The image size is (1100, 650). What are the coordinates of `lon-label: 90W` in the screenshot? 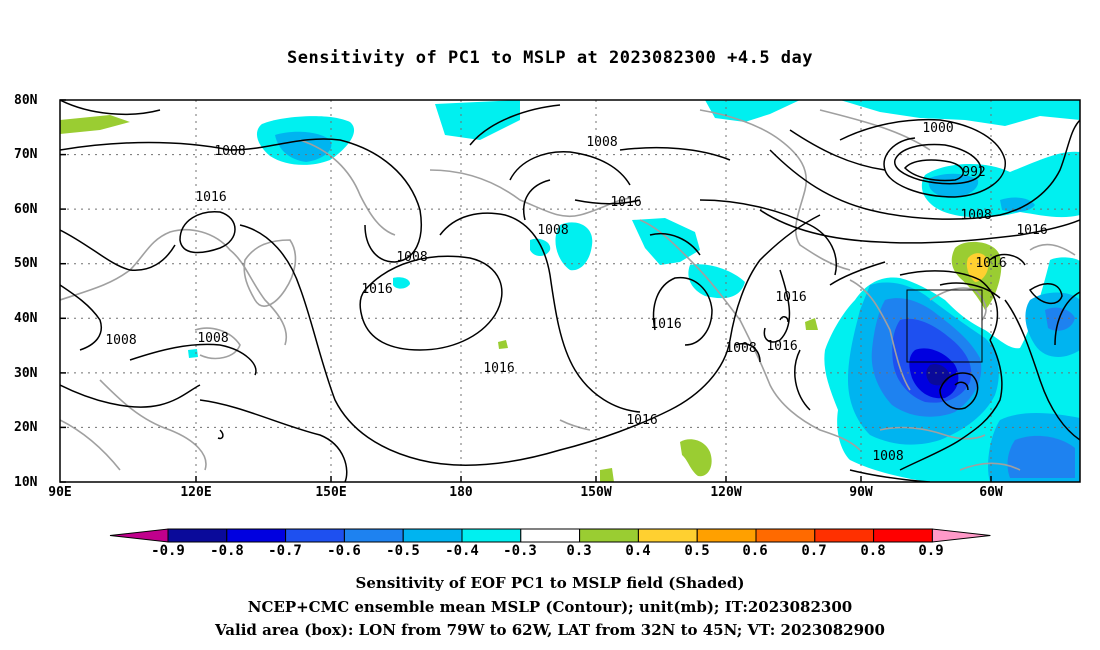 It's located at (861, 492).